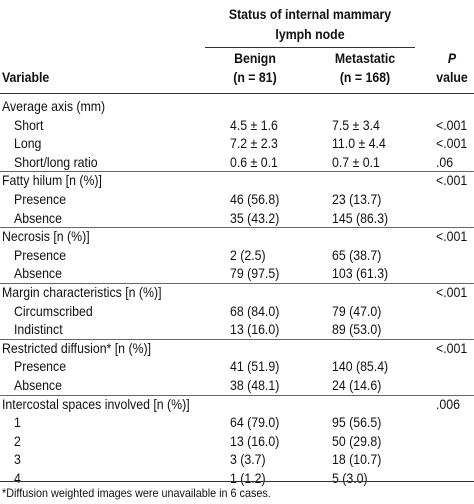 The height and width of the screenshot is (504, 474). What do you see at coordinates (357, 310) in the screenshot?
I see `metastatic-value: 79 (47.0)` at bounding box center [357, 310].